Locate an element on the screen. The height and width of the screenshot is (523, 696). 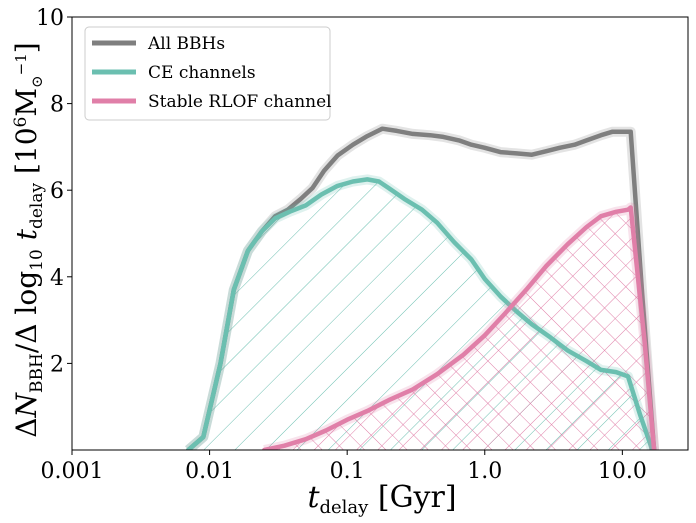
x-axis-ticks: 0.001 0.01 0.1 1.0 10.0 is located at coordinates (344, 467).